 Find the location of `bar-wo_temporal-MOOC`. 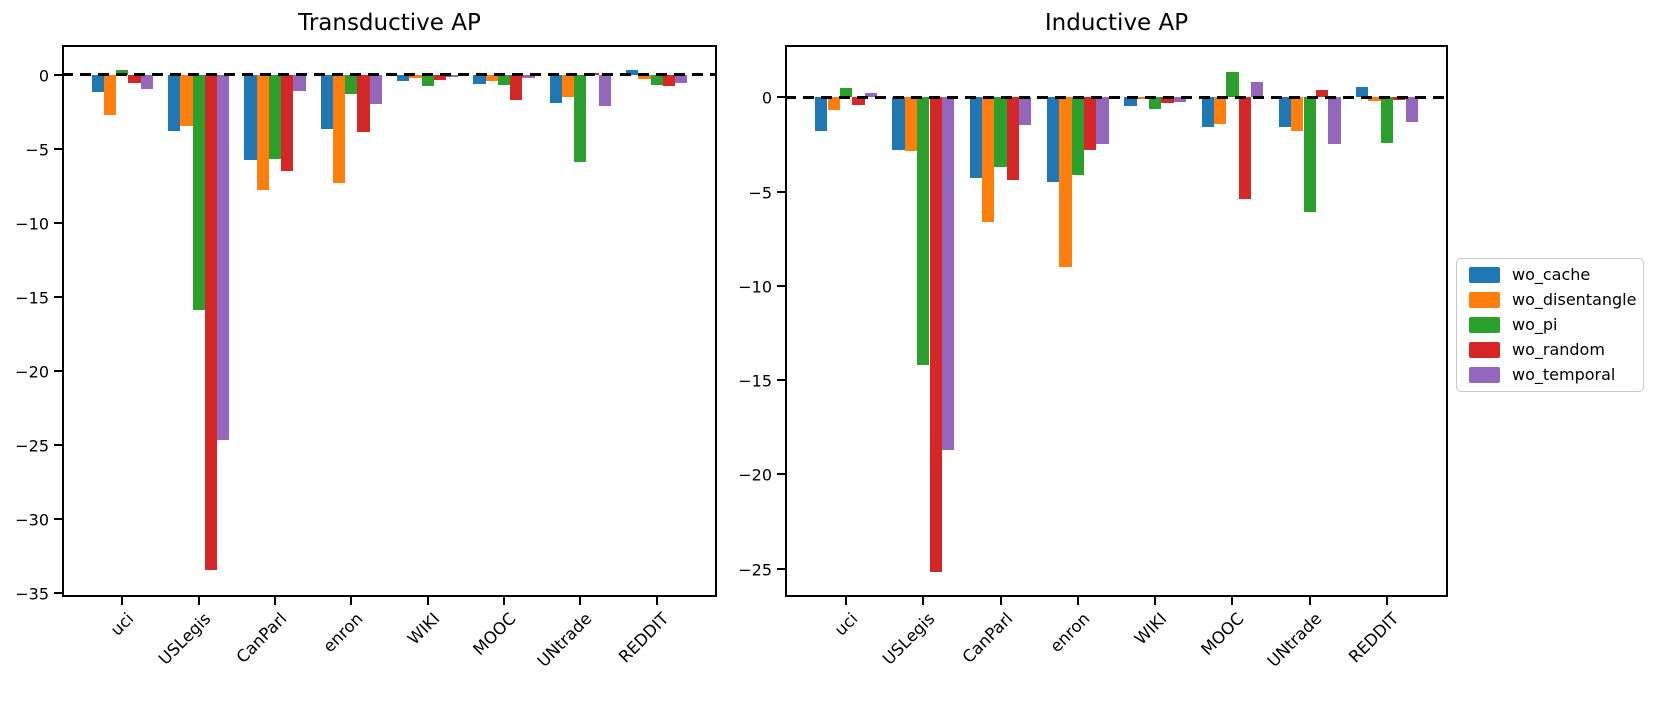

bar-wo_temporal-MOOC is located at coordinates (1257, 90).